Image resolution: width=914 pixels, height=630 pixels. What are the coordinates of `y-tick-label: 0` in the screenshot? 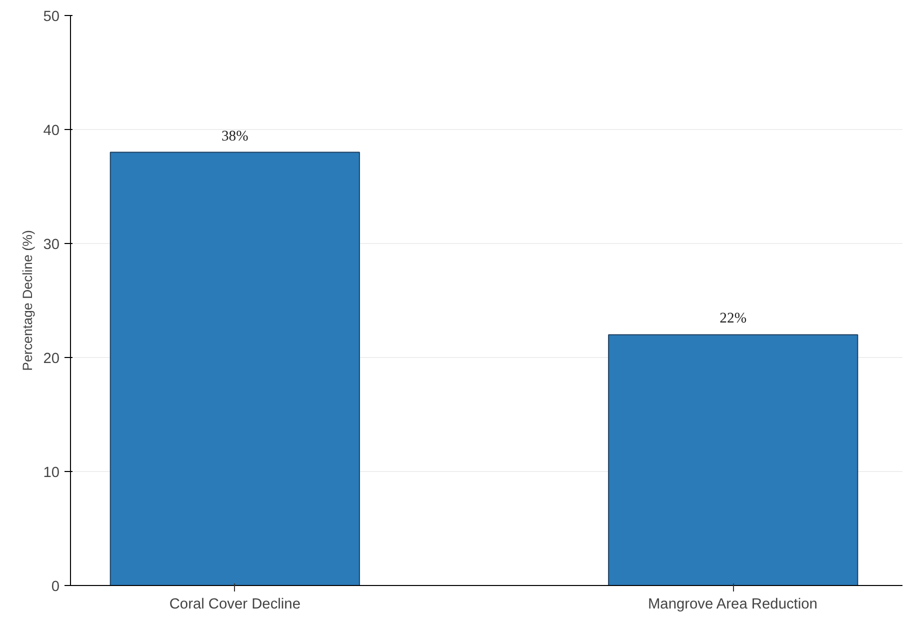 It's located at (55, 587).